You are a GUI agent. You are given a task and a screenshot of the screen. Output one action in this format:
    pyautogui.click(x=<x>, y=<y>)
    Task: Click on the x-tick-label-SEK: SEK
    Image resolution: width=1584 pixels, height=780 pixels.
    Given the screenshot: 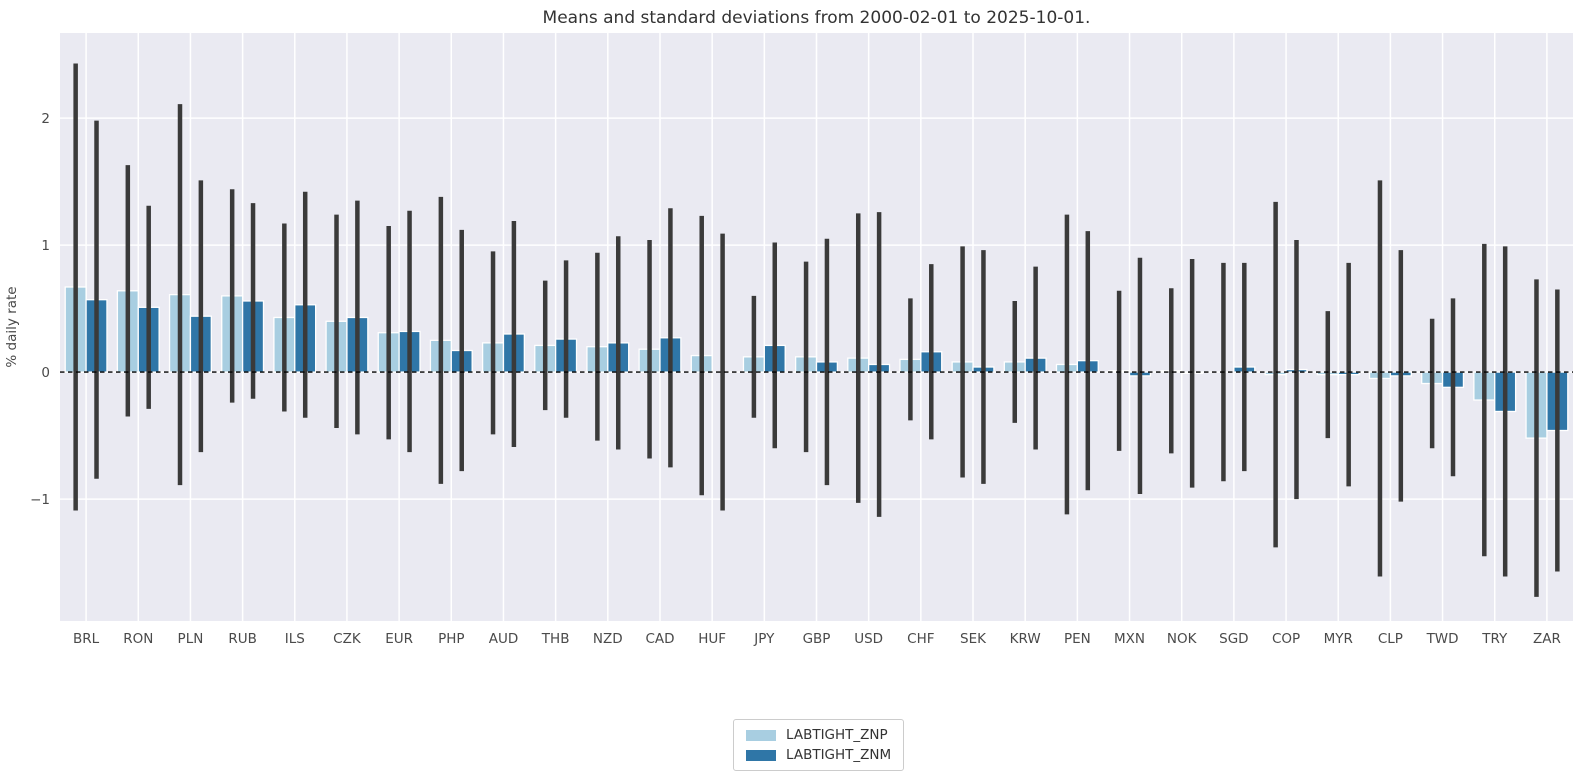 What is the action you would take?
    pyautogui.click(x=973, y=639)
    